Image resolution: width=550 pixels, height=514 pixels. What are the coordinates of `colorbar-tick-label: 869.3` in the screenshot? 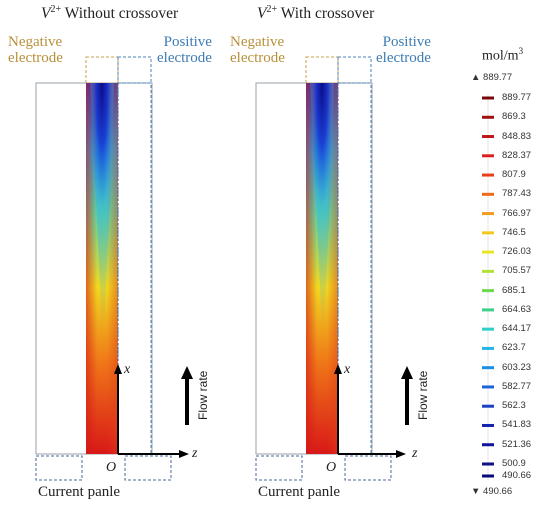 It's located at (514, 117).